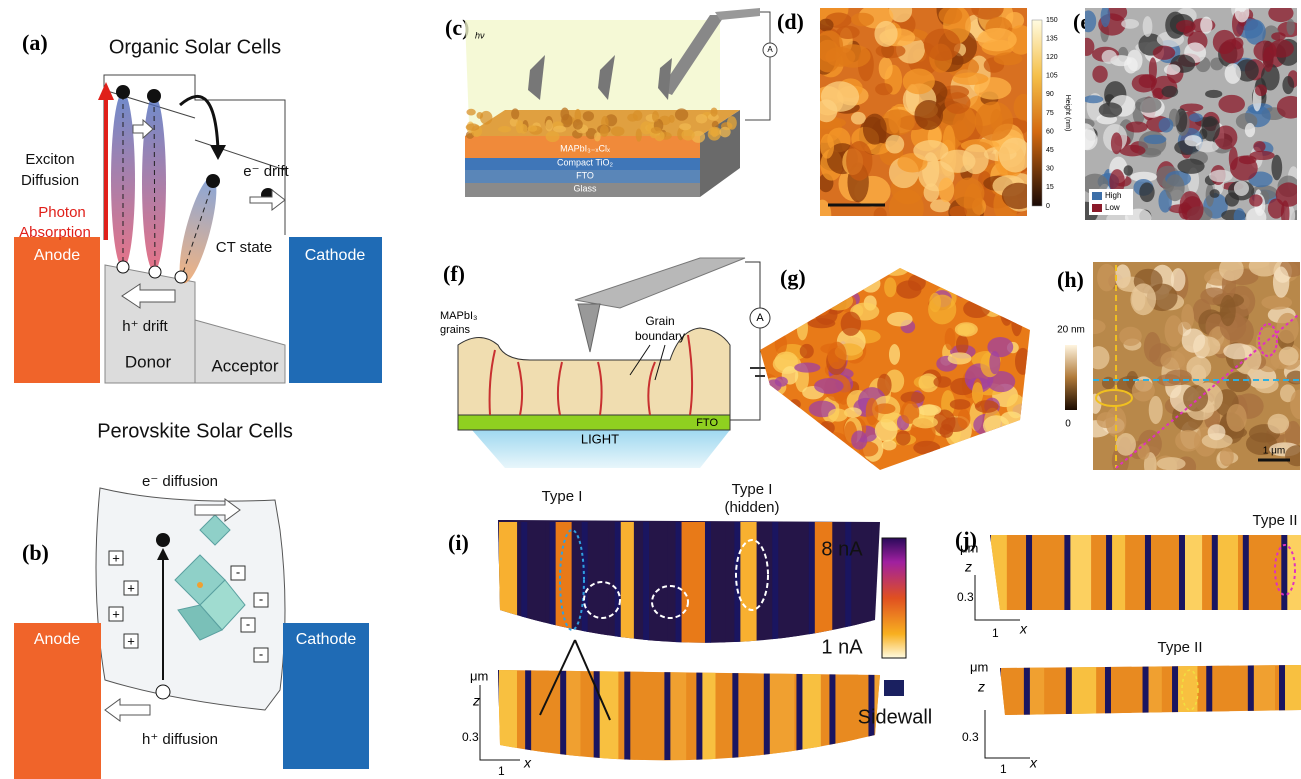 The height and width of the screenshot is (779, 1301). What do you see at coordinates (997, 598) in the screenshot?
I see `axis-glyph` at bounding box center [997, 598].